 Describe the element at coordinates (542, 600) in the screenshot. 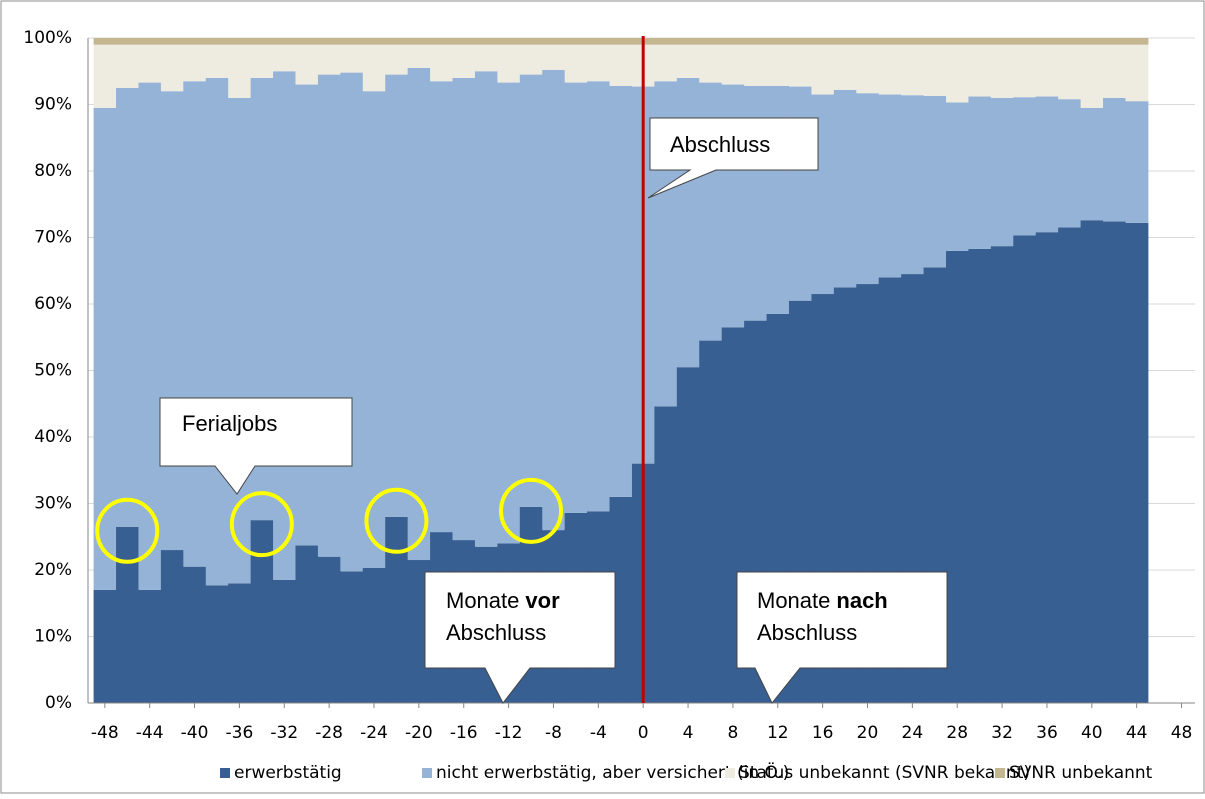

I see `annotation-part: vor` at that location.